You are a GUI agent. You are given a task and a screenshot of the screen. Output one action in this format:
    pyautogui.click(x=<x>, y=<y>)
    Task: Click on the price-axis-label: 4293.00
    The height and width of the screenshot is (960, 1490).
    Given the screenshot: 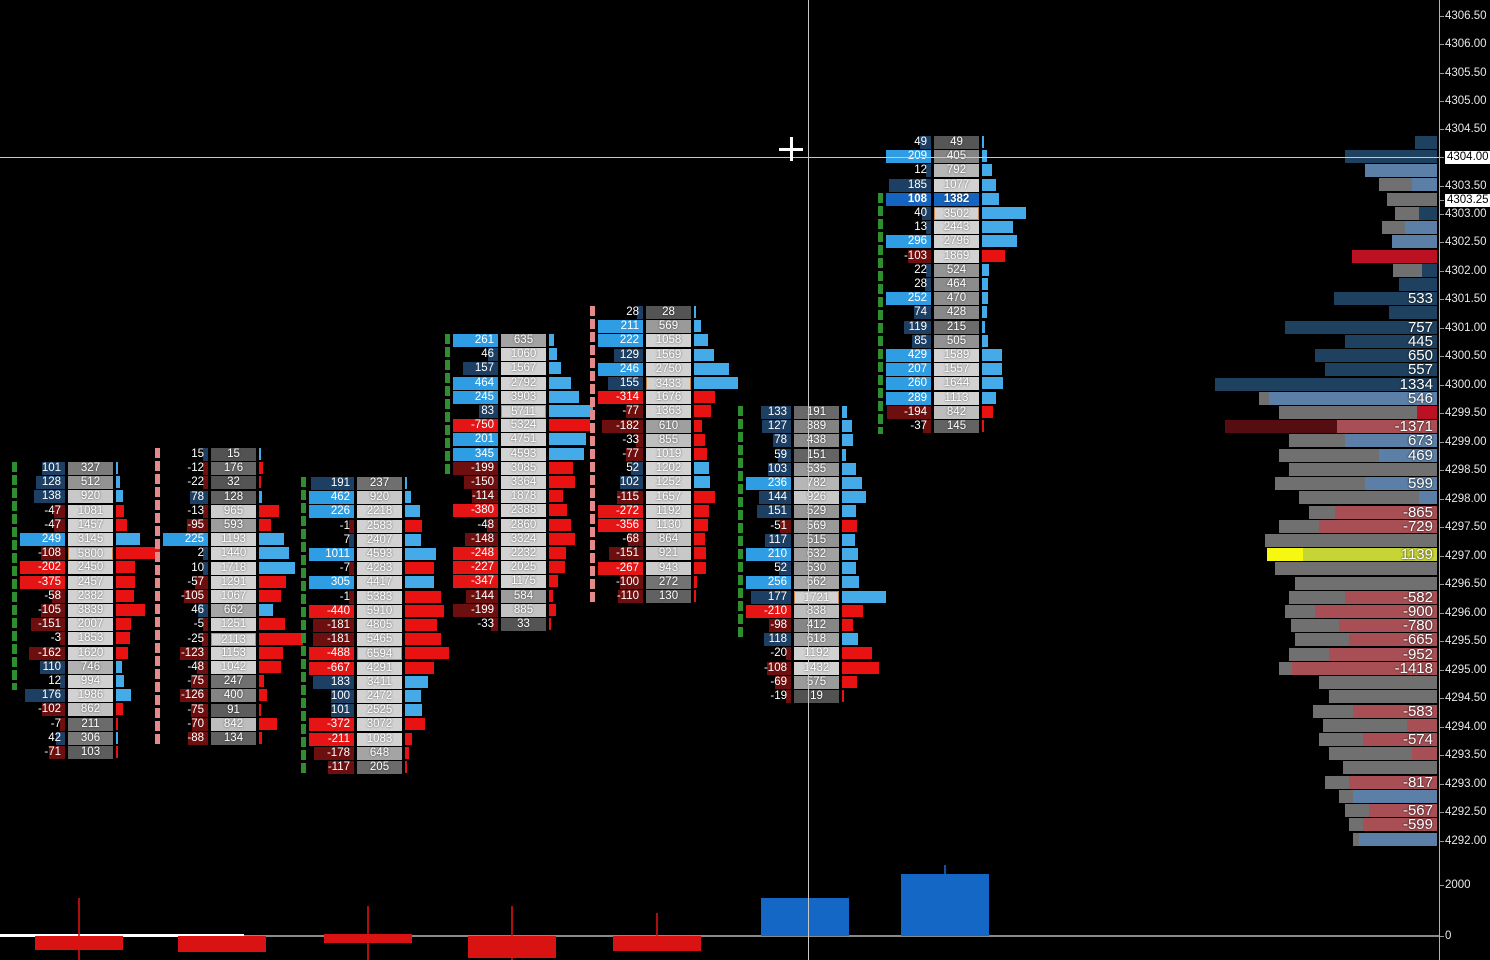 What is the action you would take?
    pyautogui.click(x=1466, y=784)
    